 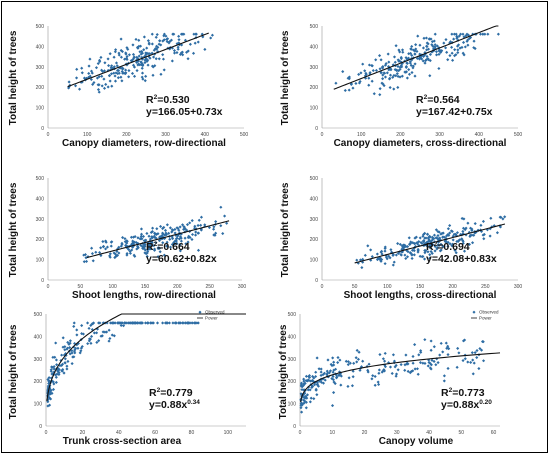 I want to click on x-axis-label: Canopy volume, so click(x=416, y=441).